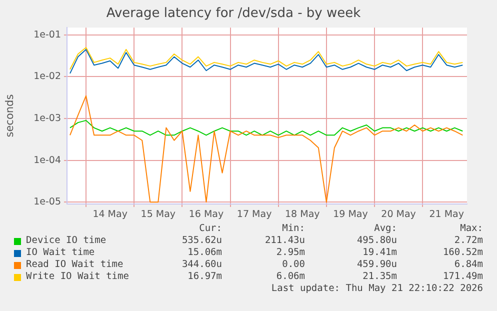 The width and height of the screenshot is (497, 311). Describe the element at coordinates (379, 252) in the screenshot. I see `text: 19.41m` at that location.